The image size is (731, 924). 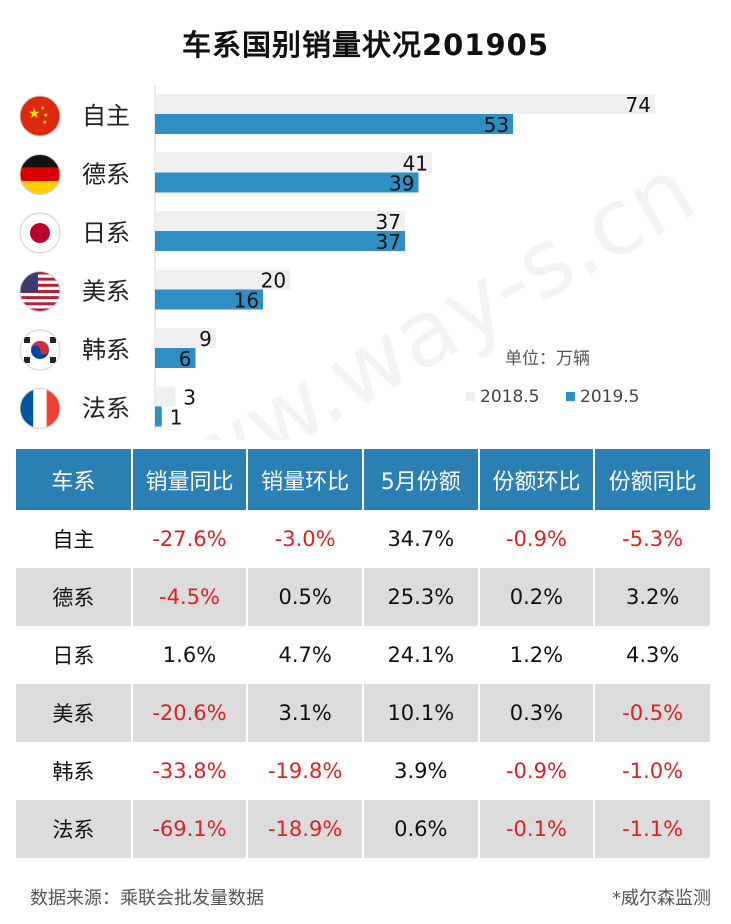 What do you see at coordinates (189, 398) in the screenshot?
I see `data-label-2018: 3` at bounding box center [189, 398].